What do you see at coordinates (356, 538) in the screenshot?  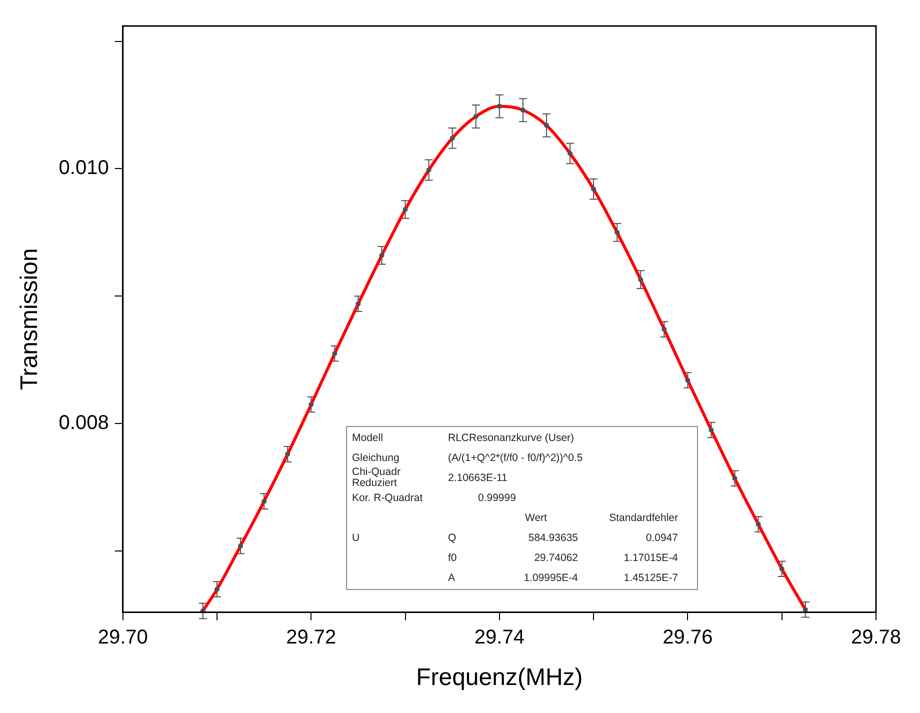 I see `annotation: U` at bounding box center [356, 538].